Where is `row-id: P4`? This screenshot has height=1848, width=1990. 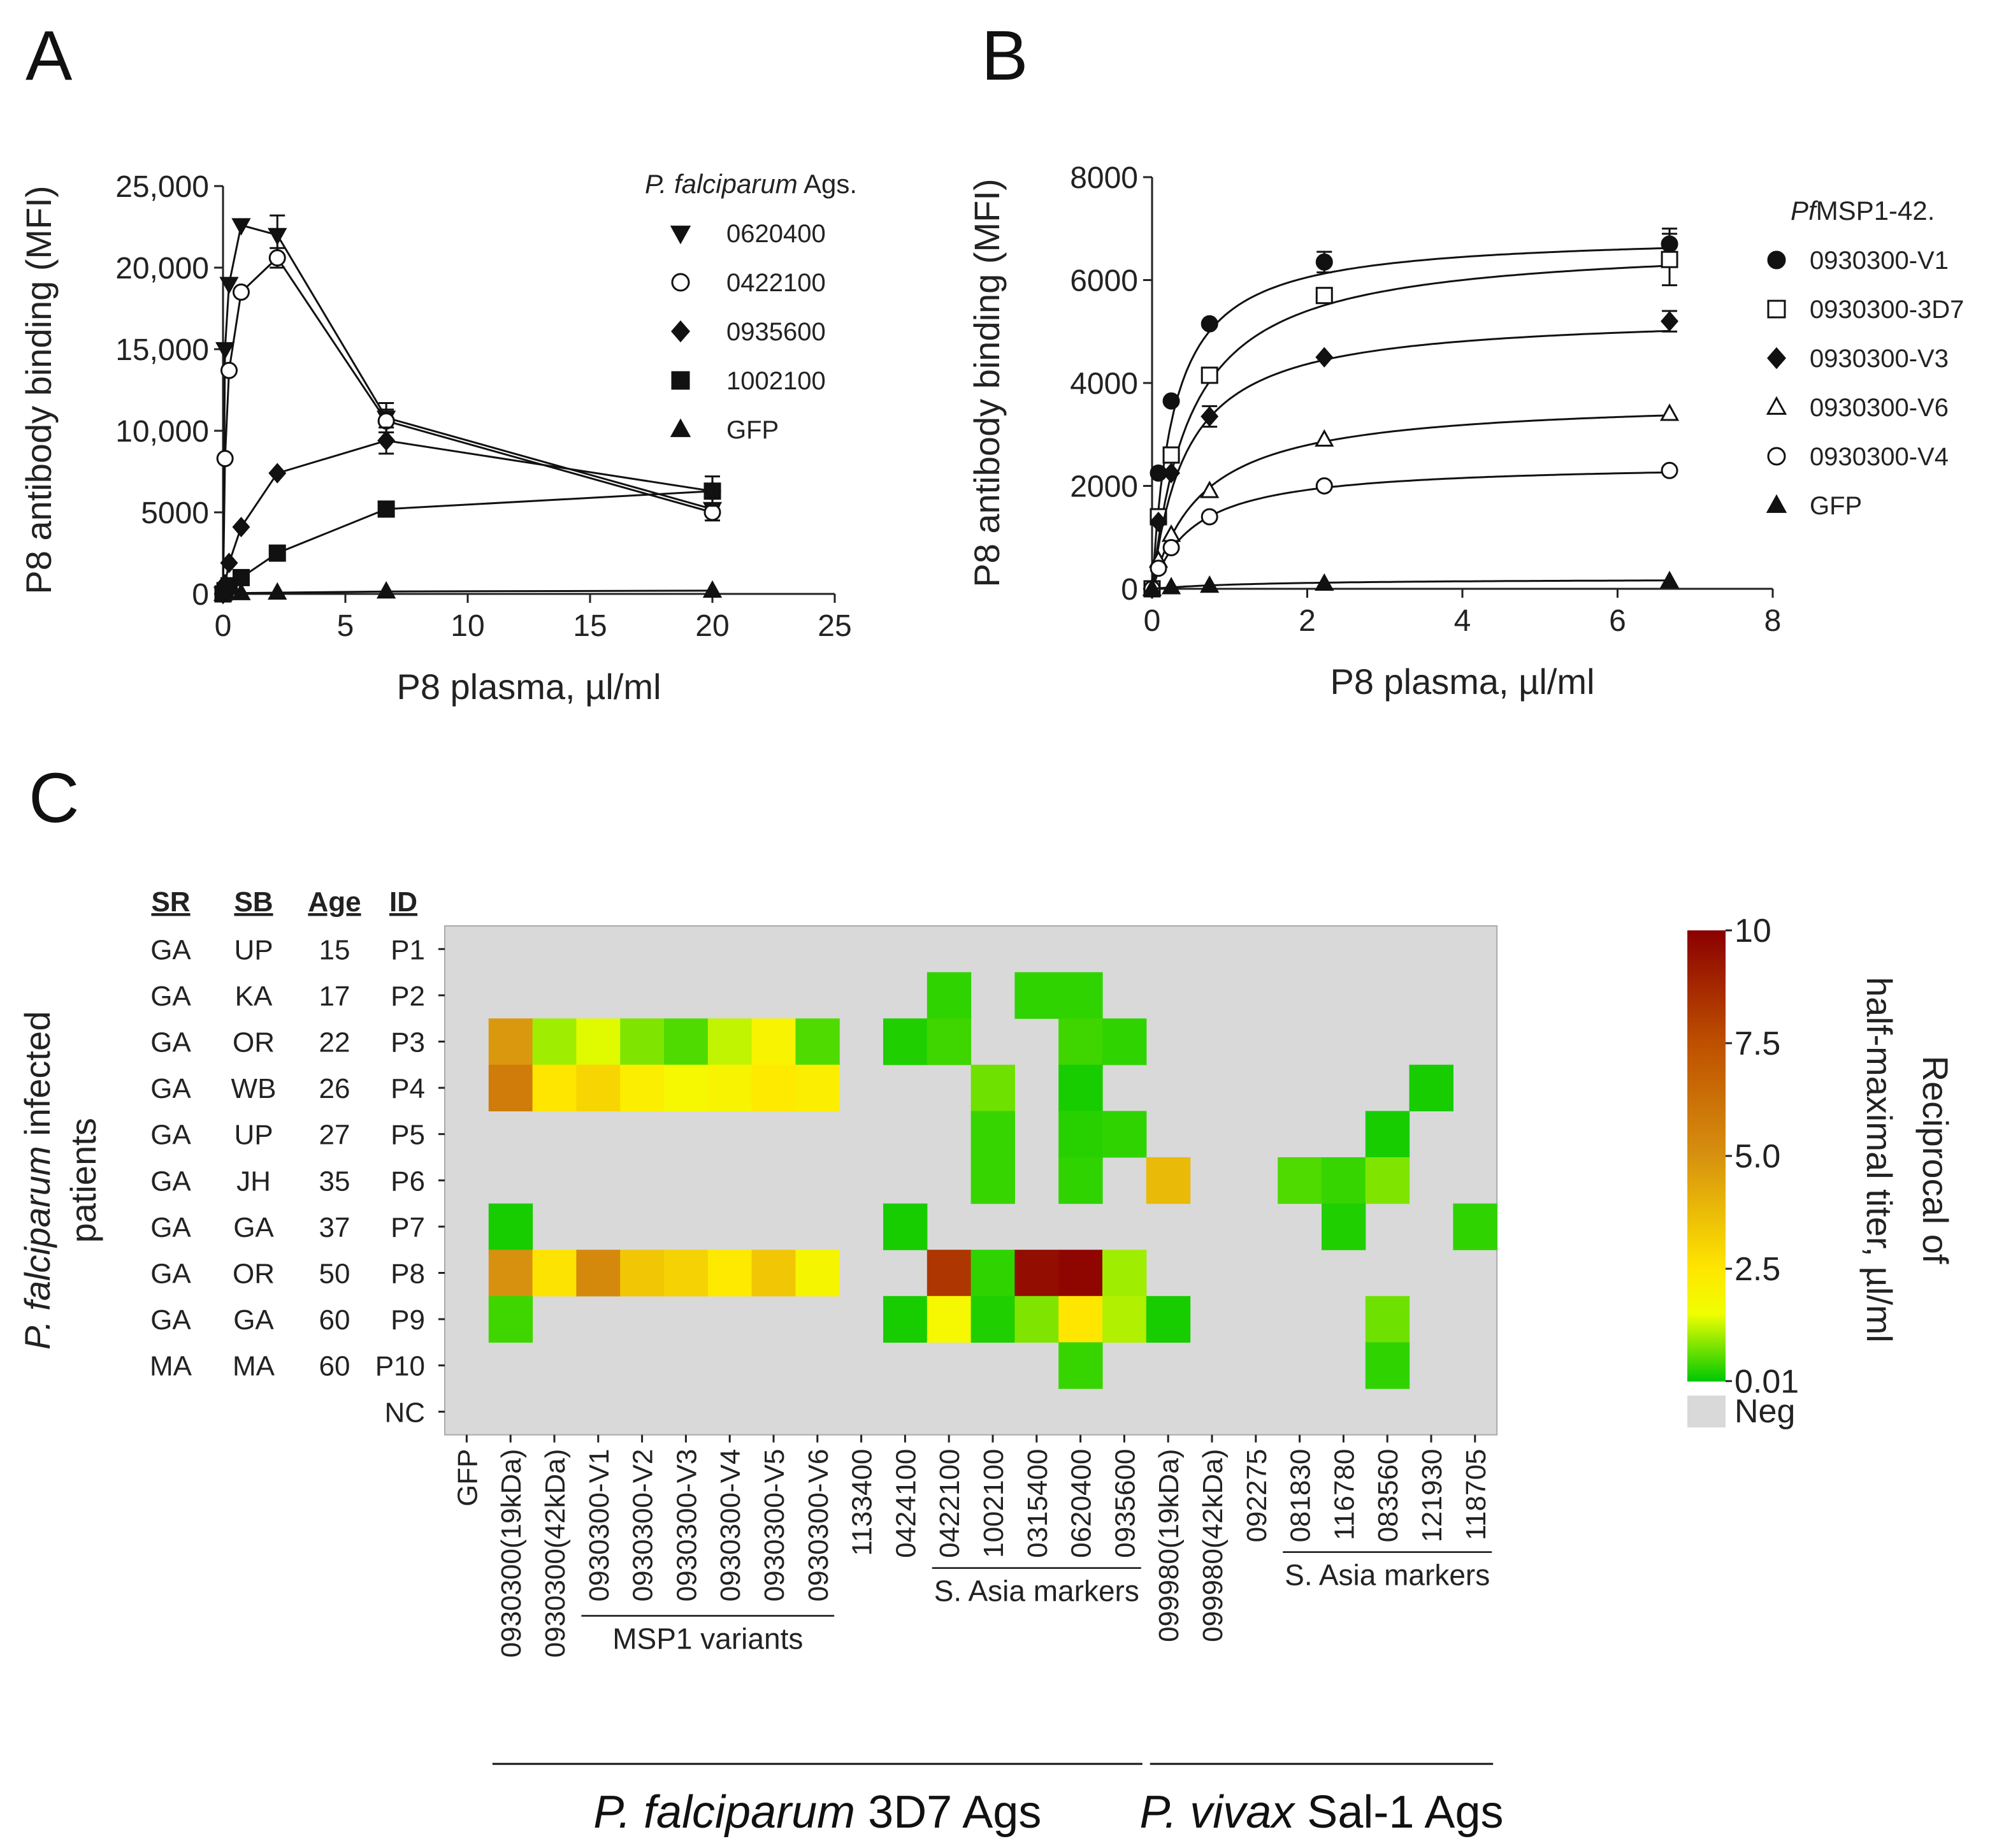 row-id: P4 is located at coordinates (408, 1088).